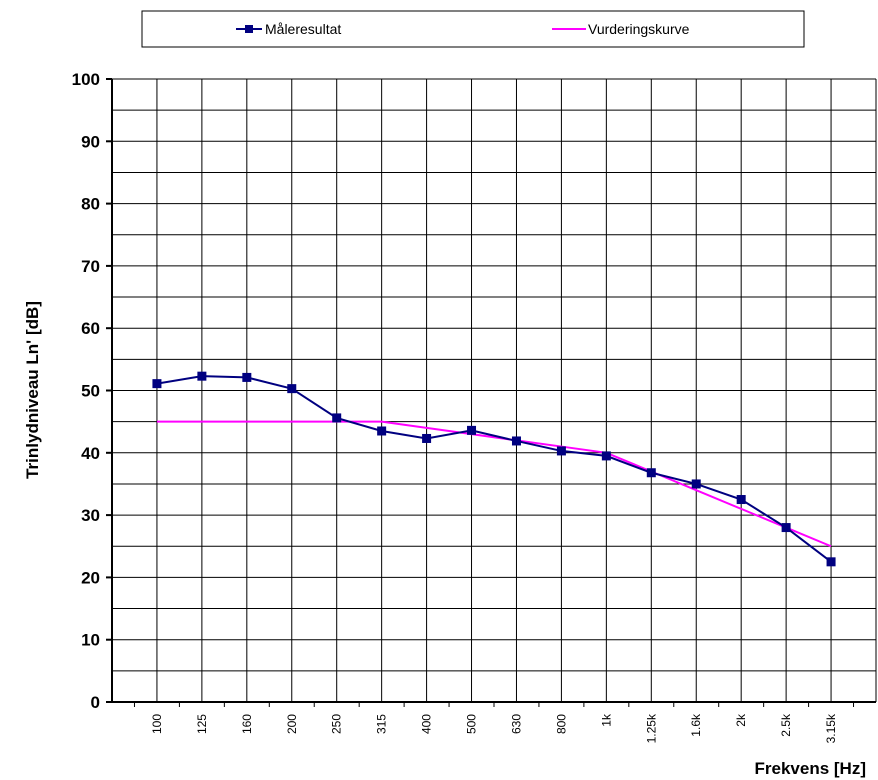 The height and width of the screenshot is (780, 878). I want to click on x-tick-label: 3.15k, so click(831, 728).